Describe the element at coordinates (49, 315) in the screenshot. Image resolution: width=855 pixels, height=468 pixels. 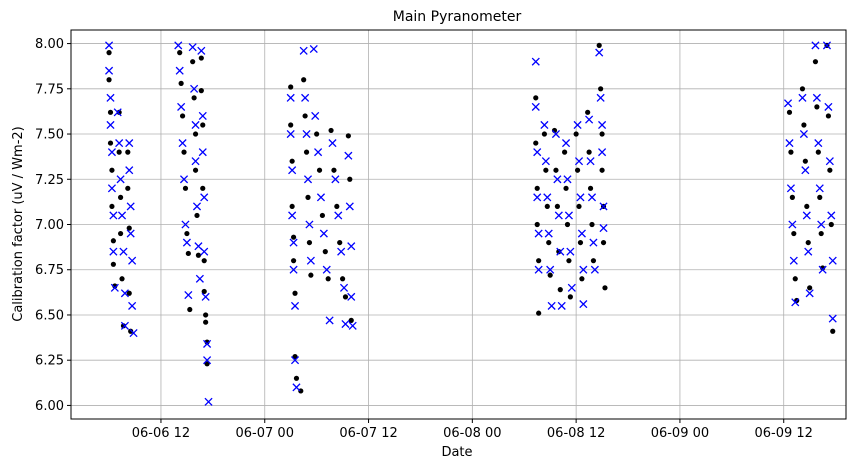
I see `y-tick-label: 6.50` at that location.